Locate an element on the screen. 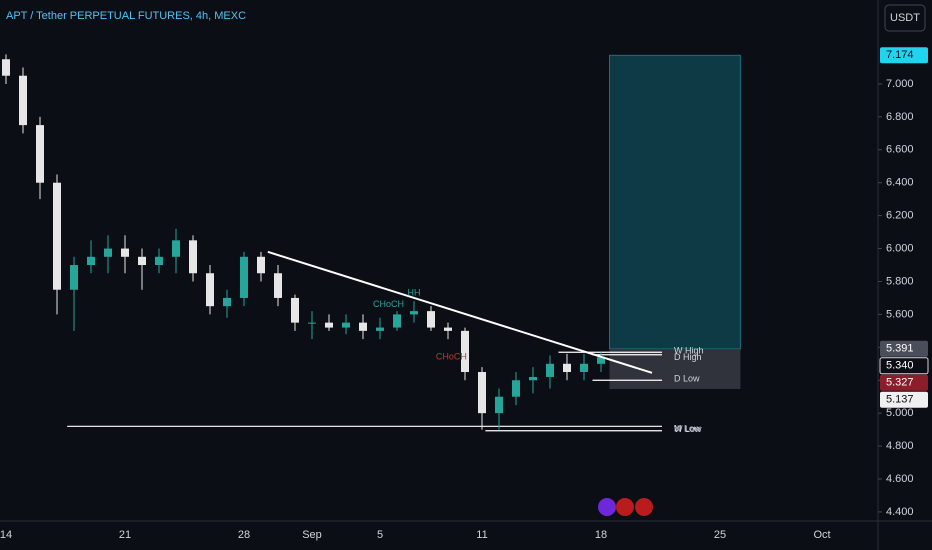 Image resolution: width=932 pixels, height=550 pixels. x-tick-label: 14 is located at coordinates (6, 535).